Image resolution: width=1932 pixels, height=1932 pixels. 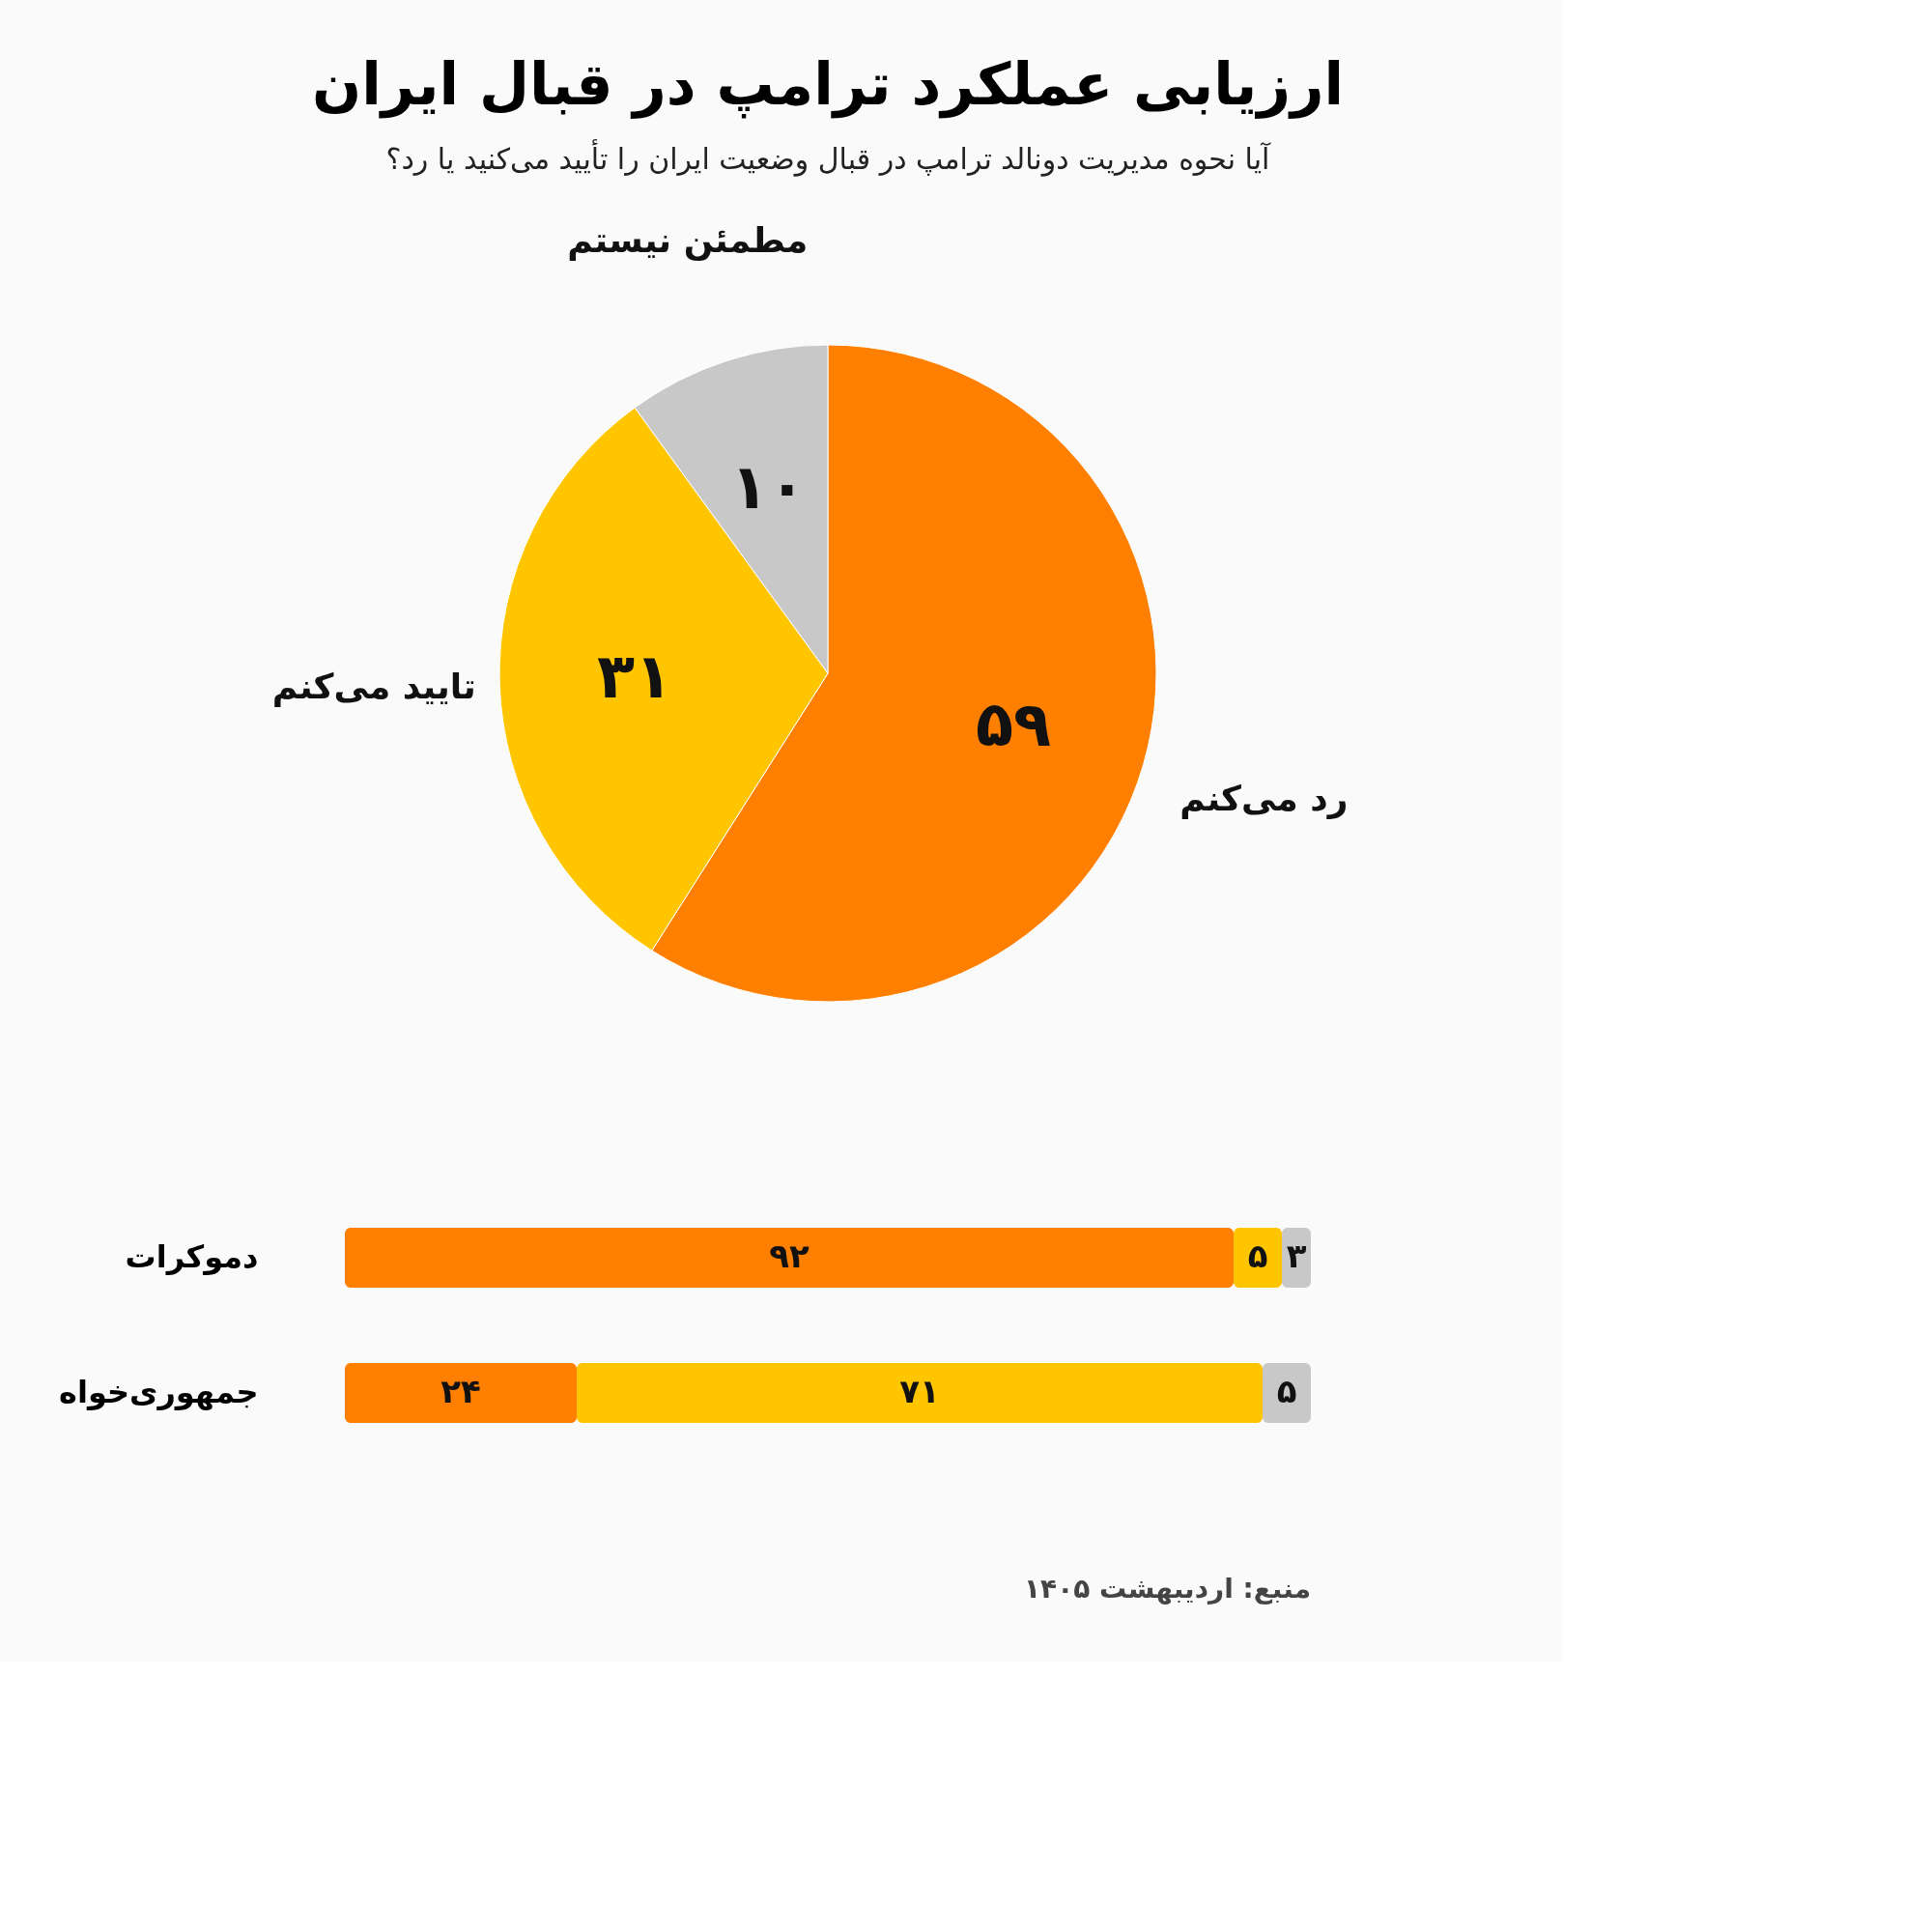 I want to click on slice-label: رد می‌کنم, so click(x=1264, y=799).